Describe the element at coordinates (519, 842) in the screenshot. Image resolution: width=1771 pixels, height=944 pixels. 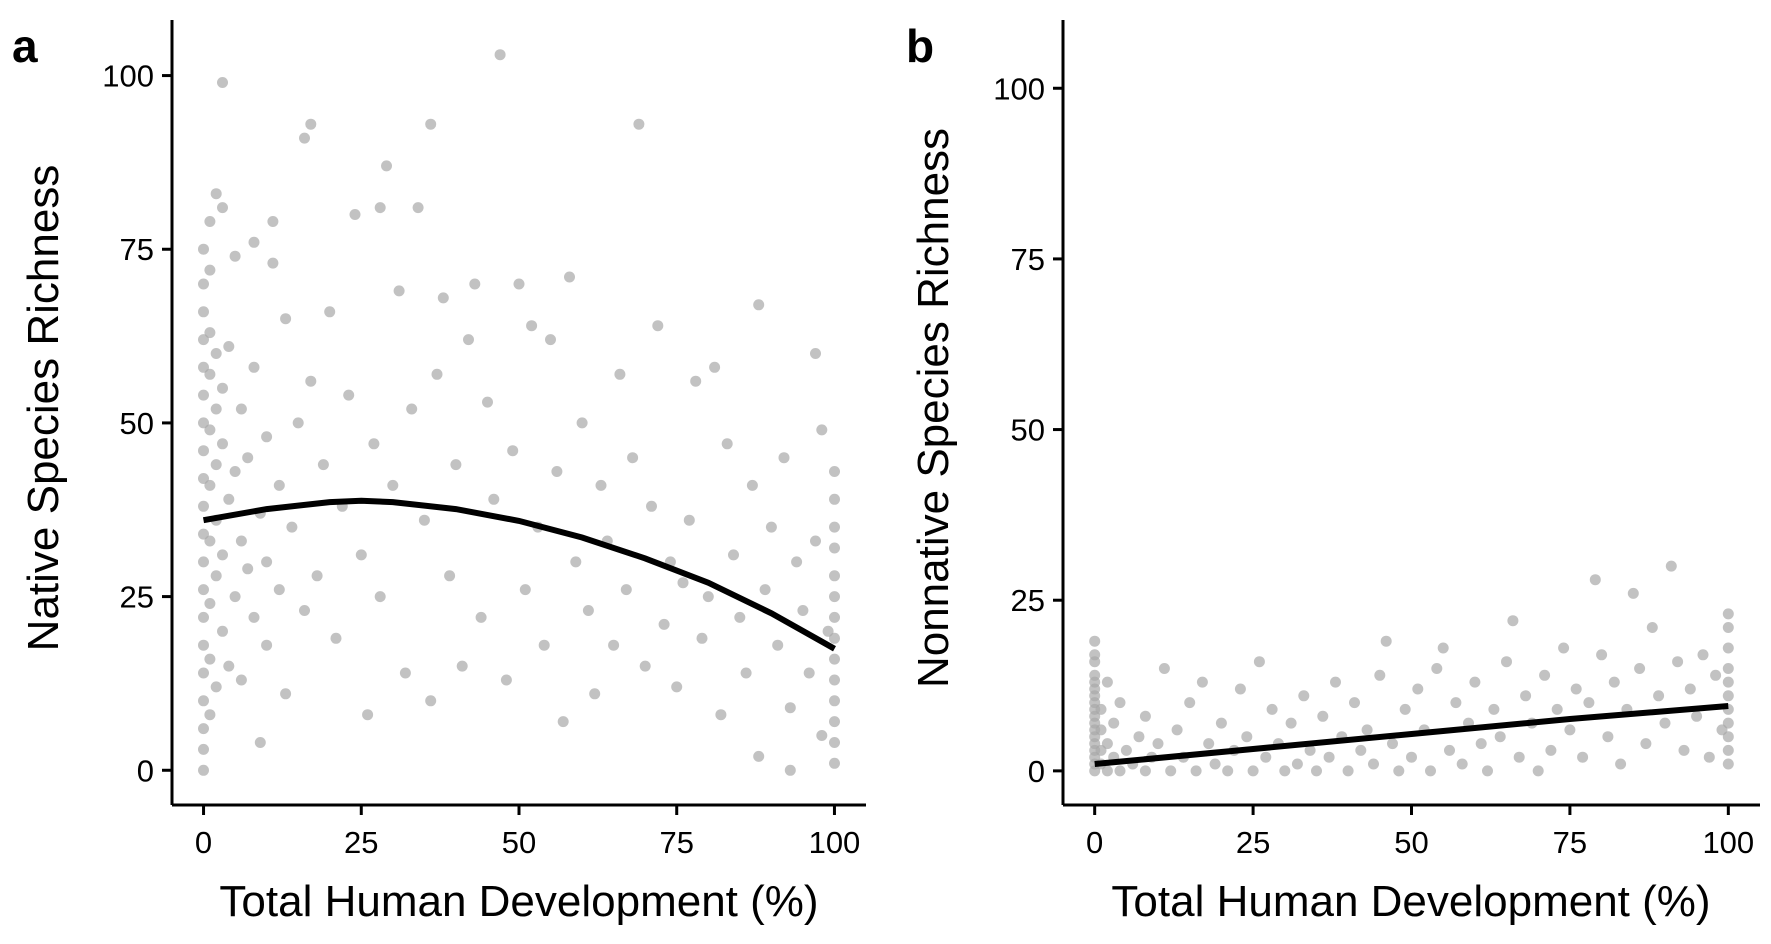
I see `panel-a-x-tick-label: 50` at that location.